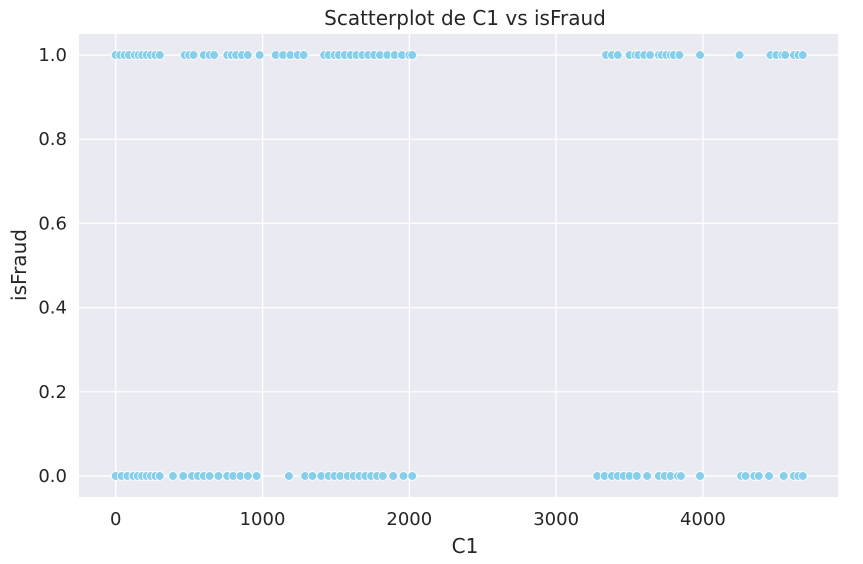 This screenshot has width=863, height=564. Describe the element at coordinates (52, 266) in the screenshot. I see `y-tick-labels: 0.0 0.2 0.4 0.6 0.8 1.0` at that location.